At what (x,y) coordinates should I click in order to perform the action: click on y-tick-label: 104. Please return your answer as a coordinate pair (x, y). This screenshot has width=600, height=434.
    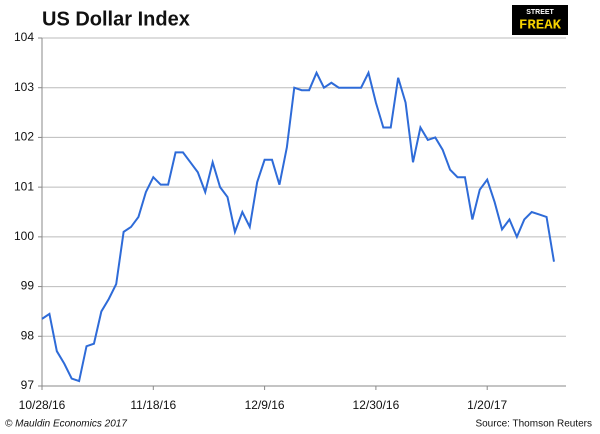
    Looking at the image, I should click on (24, 37).